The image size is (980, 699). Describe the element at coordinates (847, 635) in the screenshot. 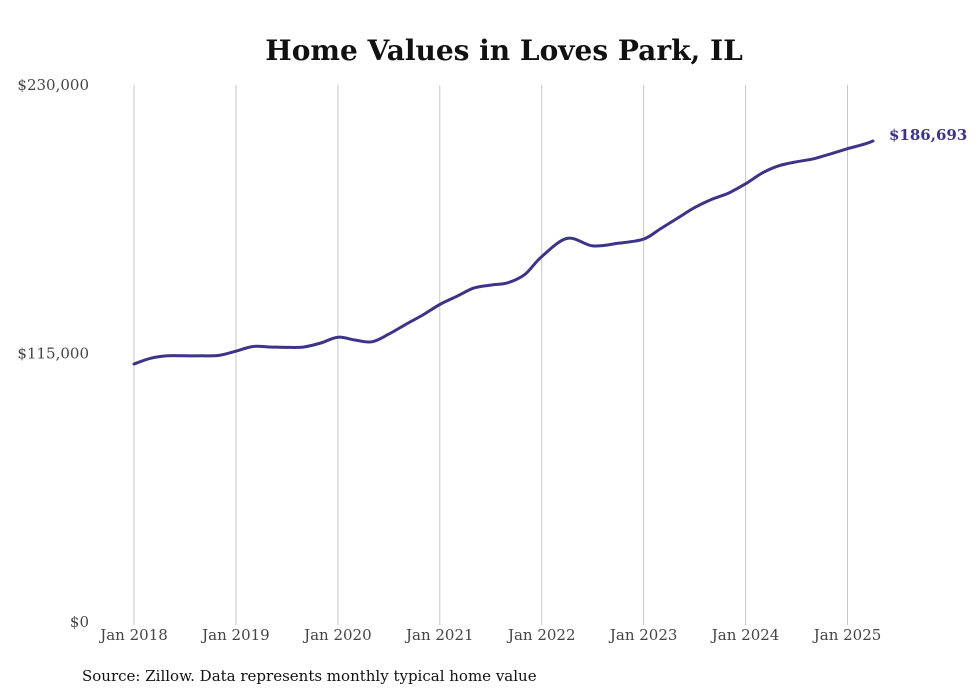

I see `x-tick-label: Jan 2025` at that location.